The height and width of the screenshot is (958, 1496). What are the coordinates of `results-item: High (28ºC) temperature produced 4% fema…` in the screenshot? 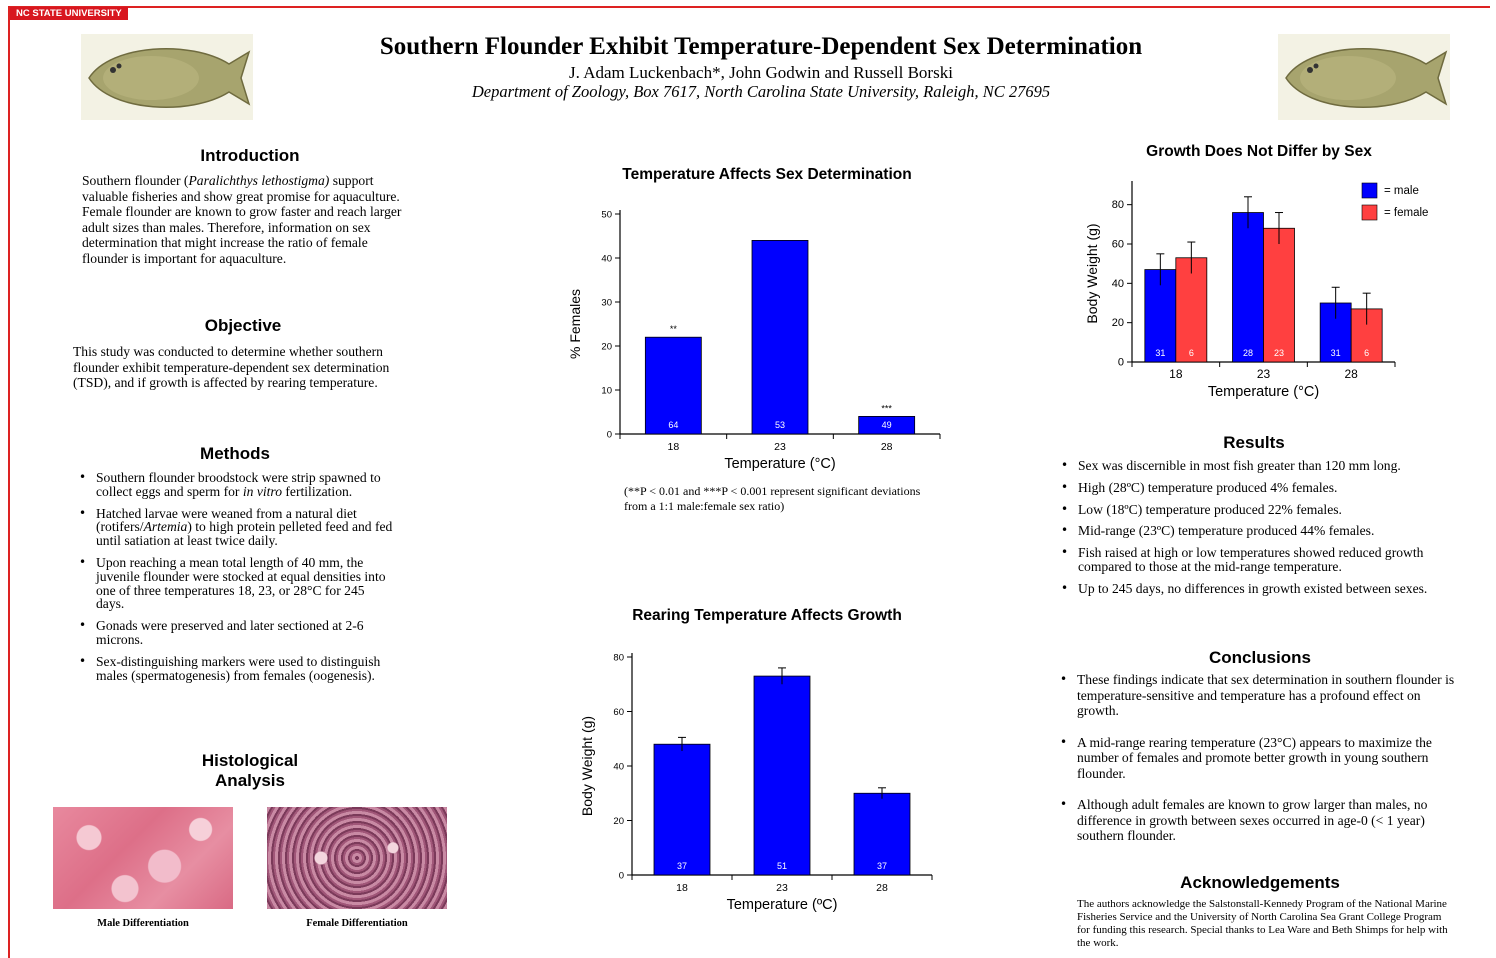 It's located at (1255, 487).